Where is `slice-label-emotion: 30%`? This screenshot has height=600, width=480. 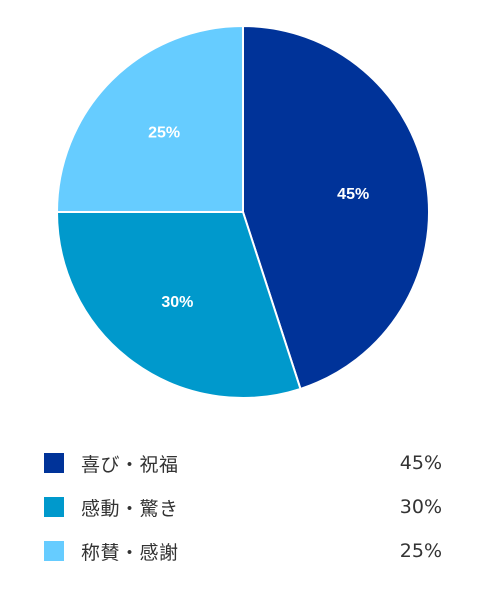 slice-label-emotion: 30% is located at coordinates (177, 302).